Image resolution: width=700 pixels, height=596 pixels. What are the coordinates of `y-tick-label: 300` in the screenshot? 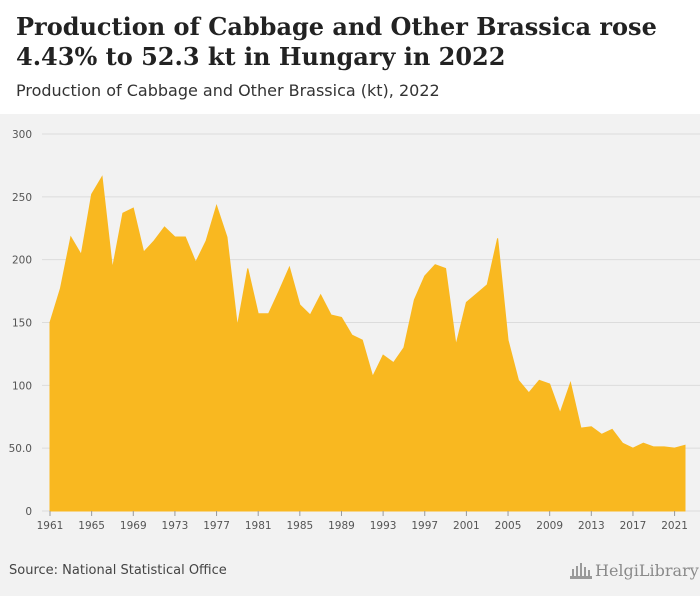 It's located at (22, 135).